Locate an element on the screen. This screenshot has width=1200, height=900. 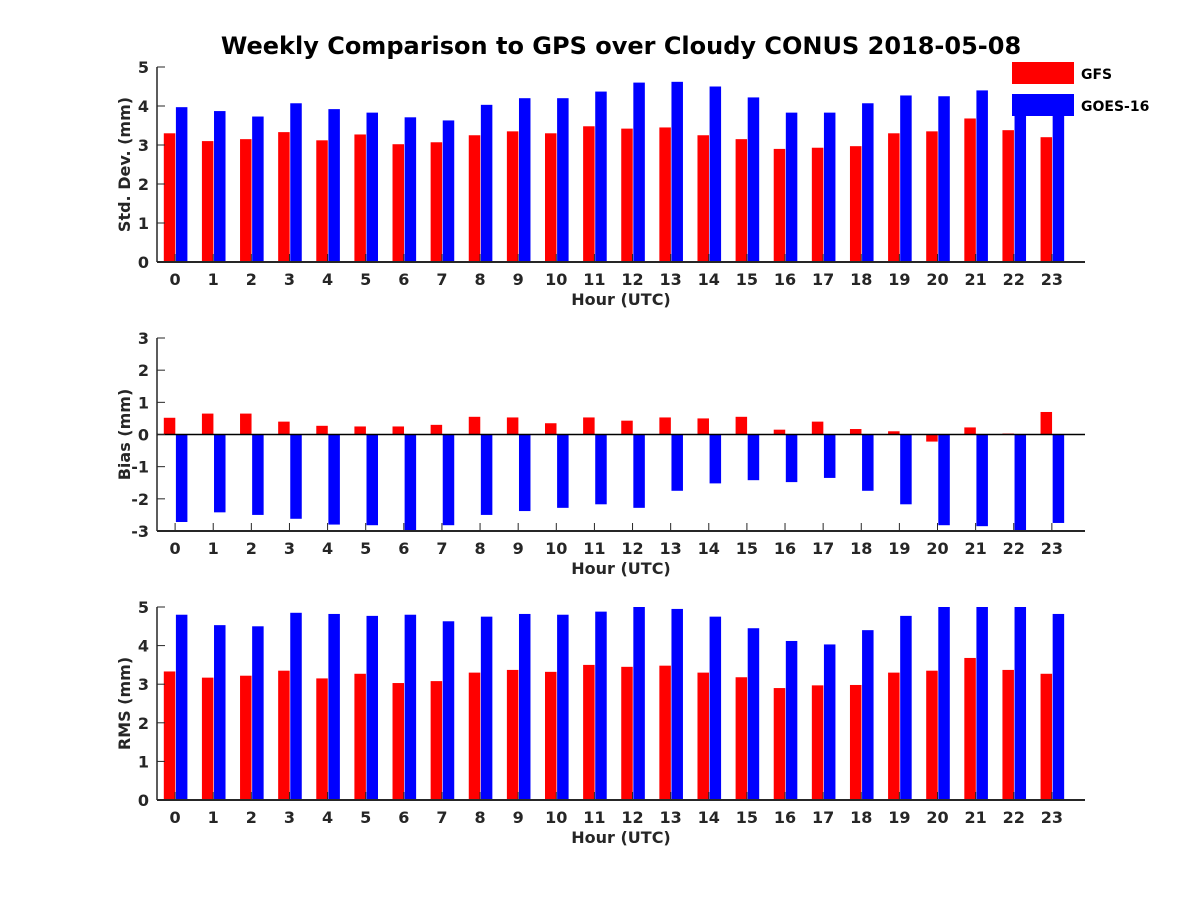
x-tick-label: 10 is located at coordinates (556, 817).